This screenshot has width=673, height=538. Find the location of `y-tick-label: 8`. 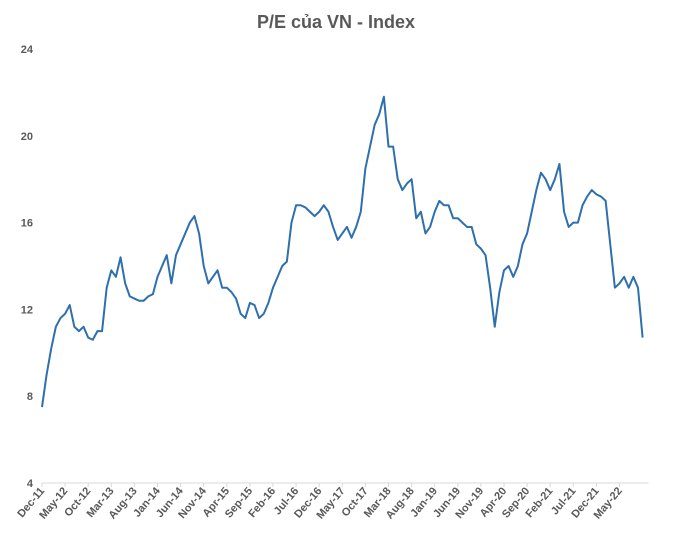

y-tick-label: 8 is located at coordinates (30, 397).